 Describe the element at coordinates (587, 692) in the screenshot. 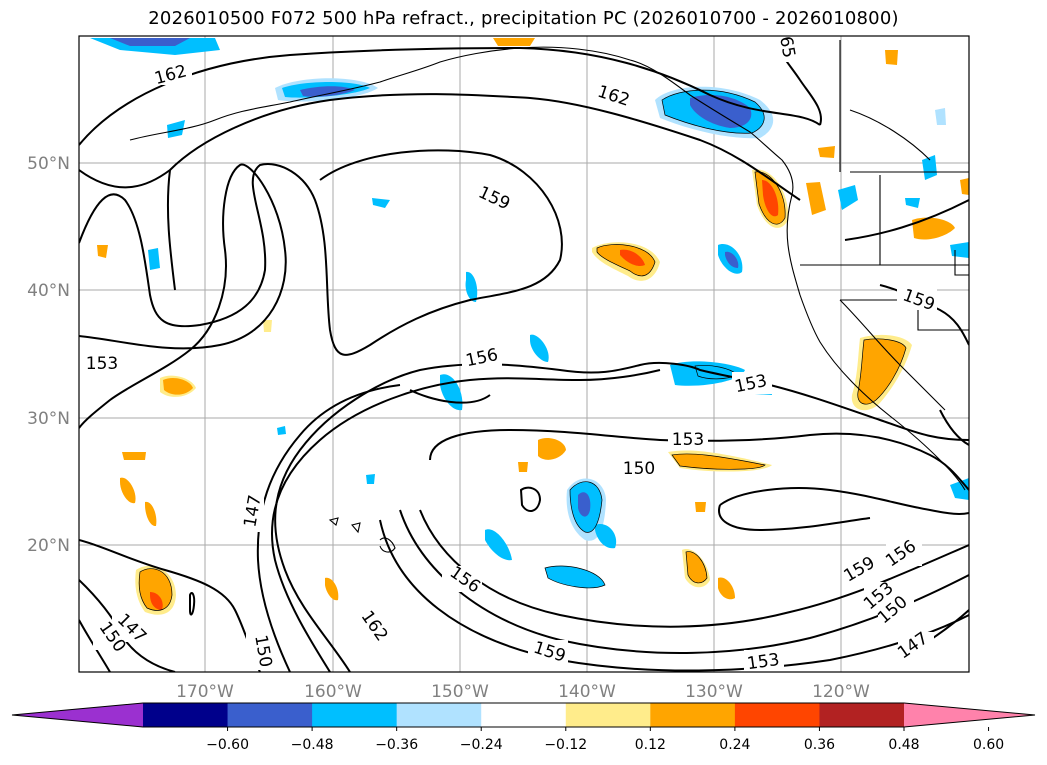

I see `lon-label-140w: 140°W` at that location.